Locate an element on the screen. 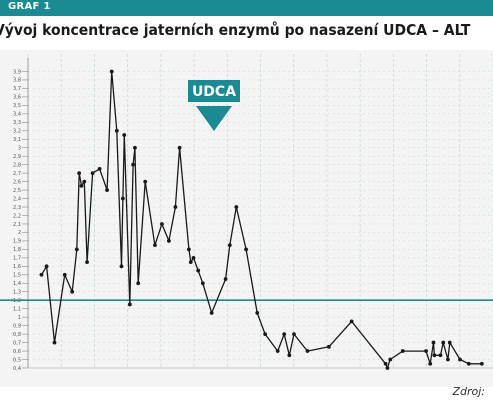  y-tick-label: 0,8 is located at coordinates (17, 335).